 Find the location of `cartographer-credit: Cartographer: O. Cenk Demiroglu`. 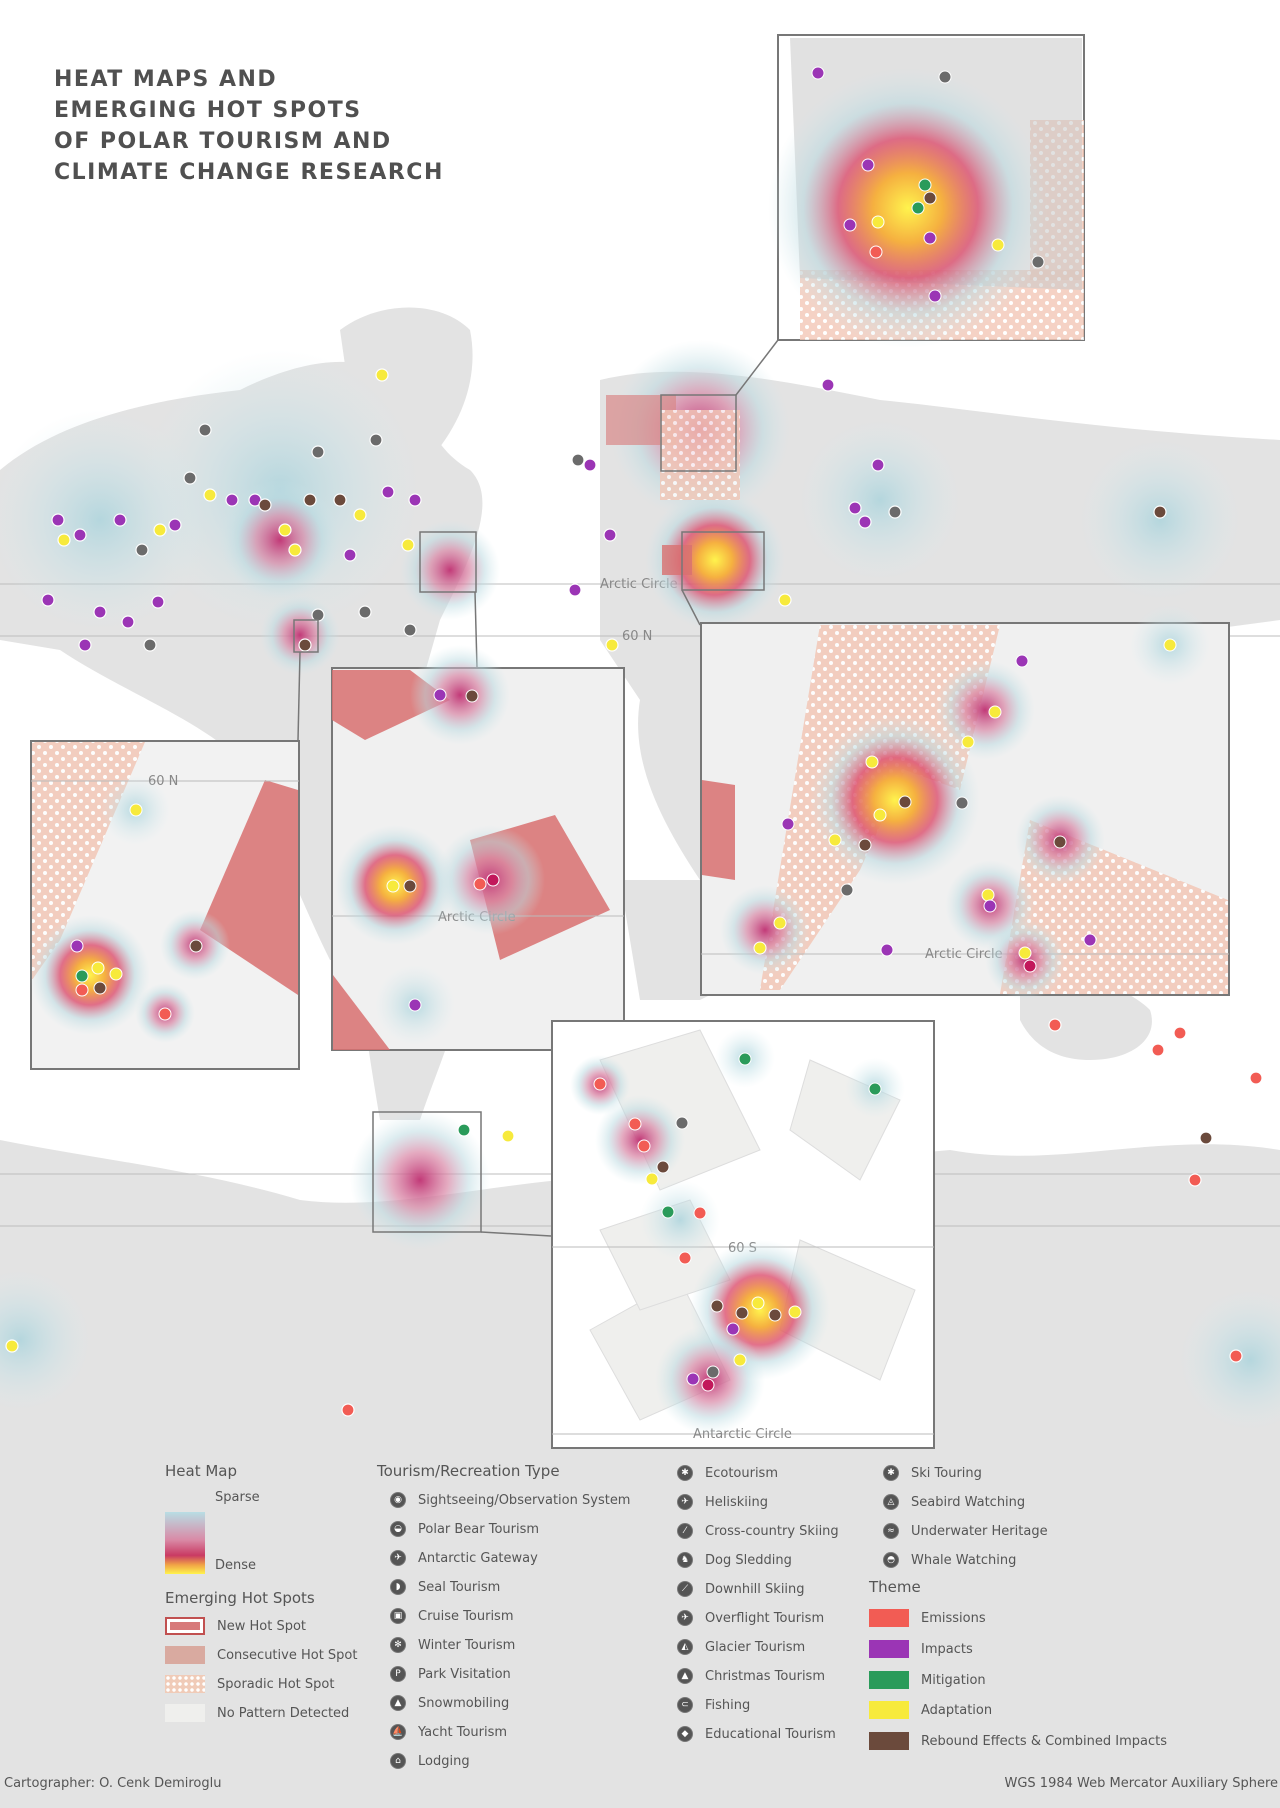

cartographer-credit: Cartographer: O. Cenk Demiroglu is located at coordinates (113, 1783).